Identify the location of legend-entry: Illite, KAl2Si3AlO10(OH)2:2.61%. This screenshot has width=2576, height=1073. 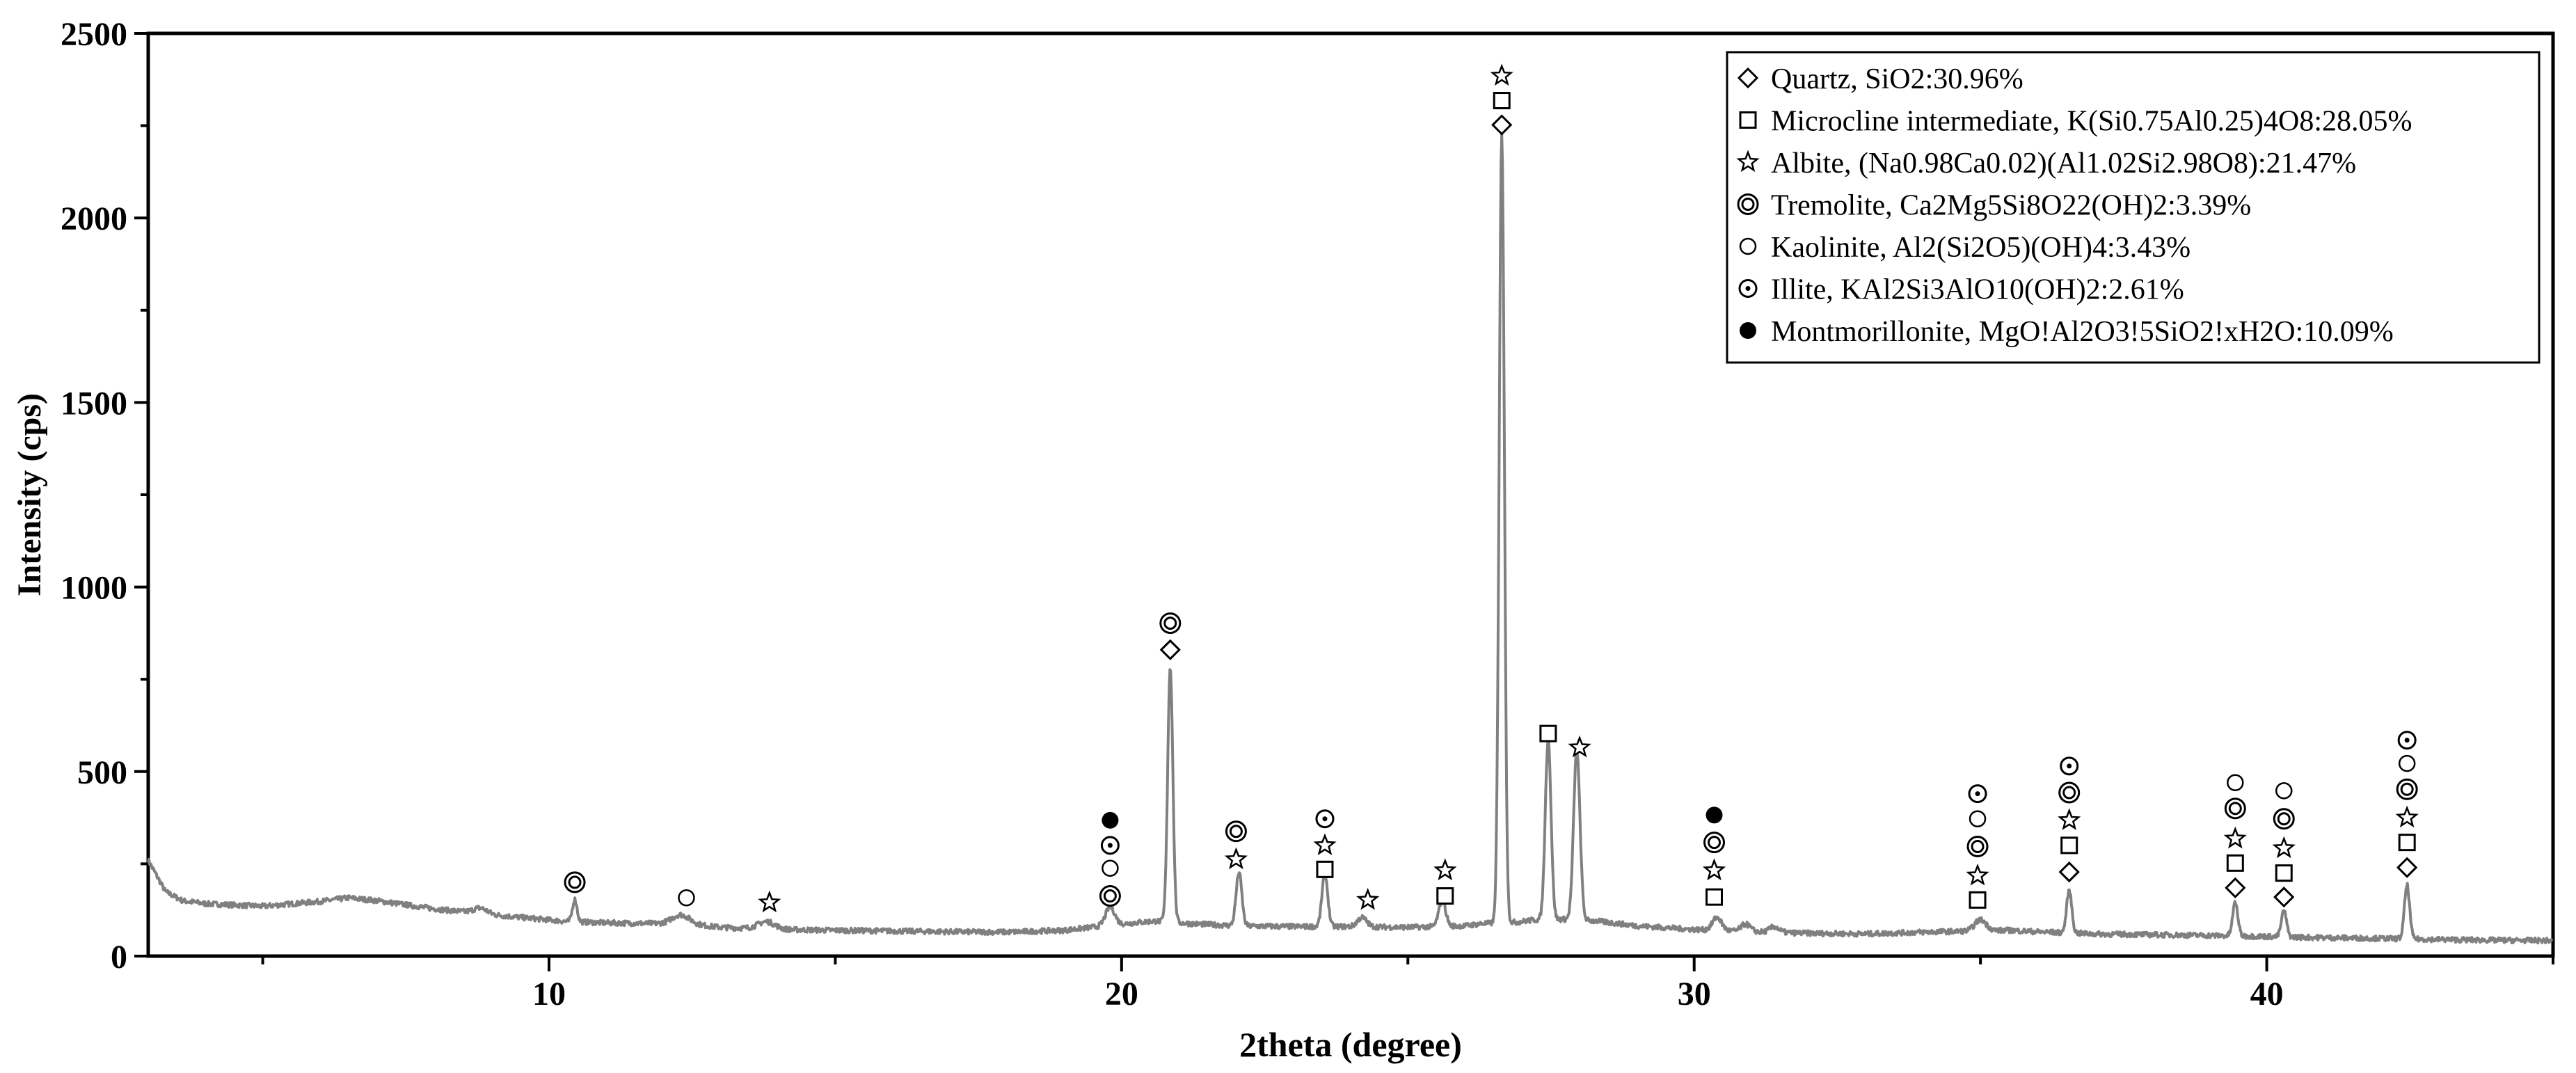
(1961, 290).